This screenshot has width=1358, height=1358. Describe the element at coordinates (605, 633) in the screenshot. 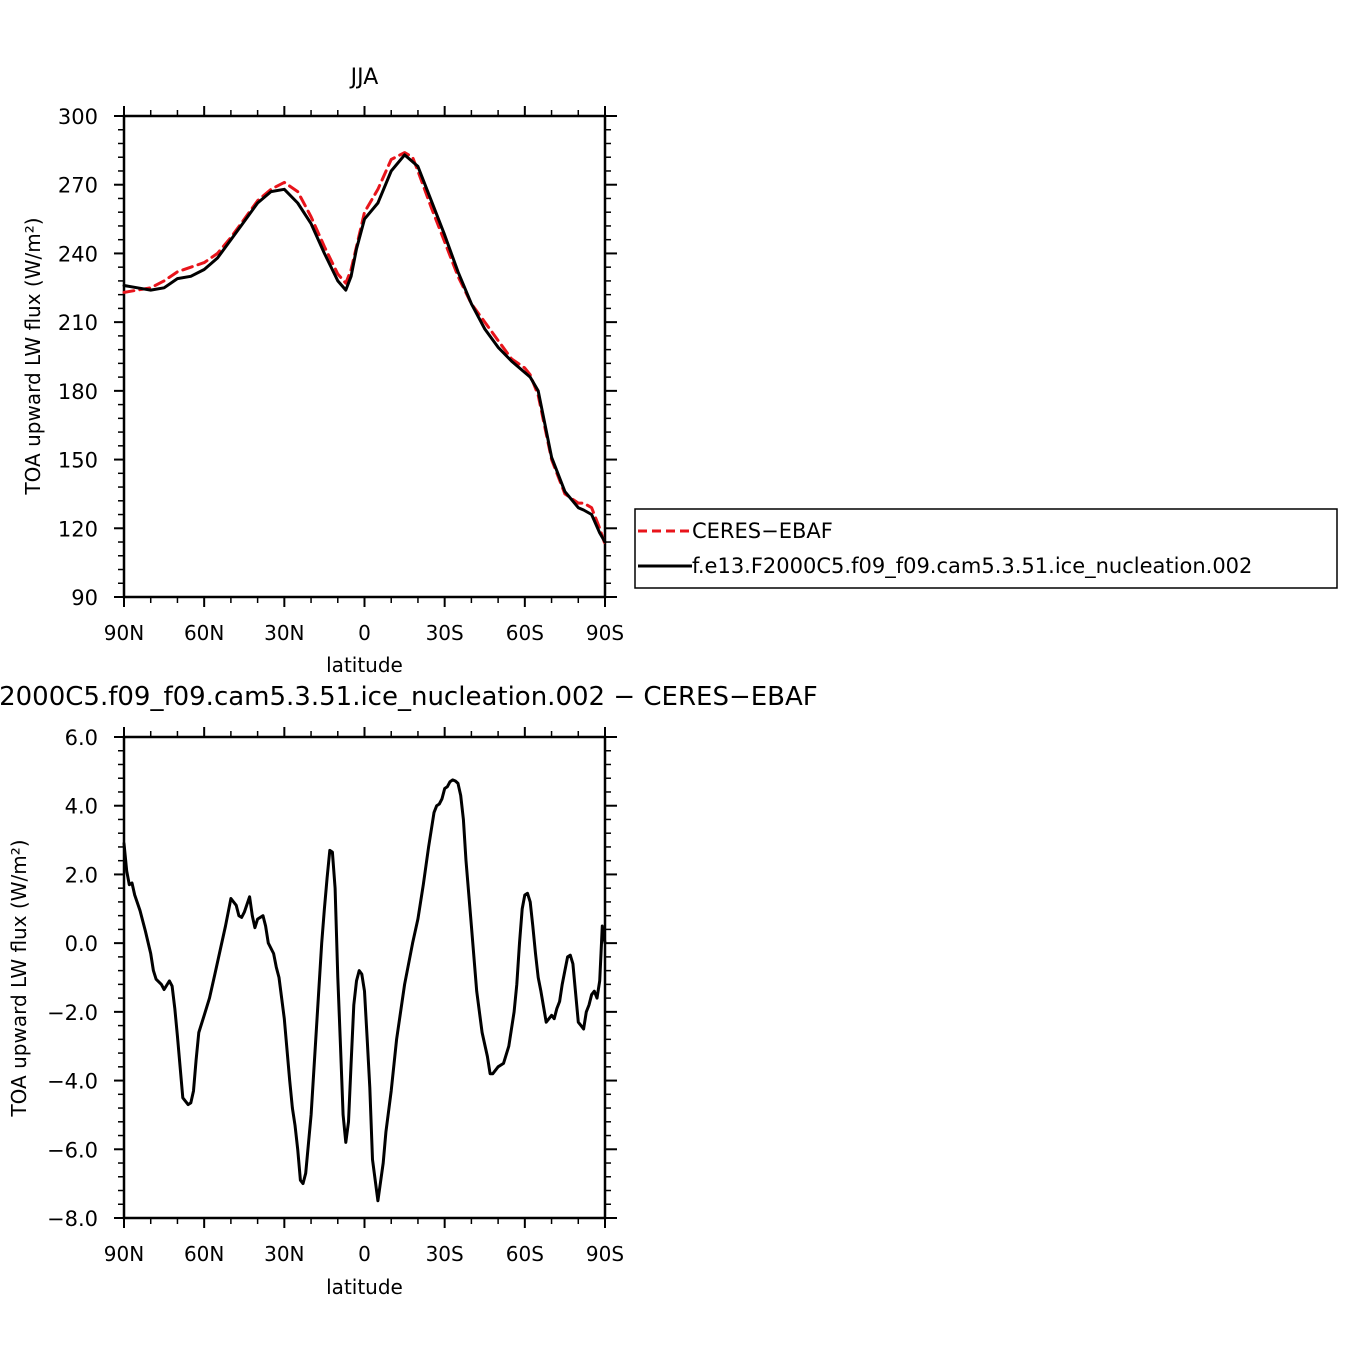

I see `top-x-tick-label: 90S` at that location.